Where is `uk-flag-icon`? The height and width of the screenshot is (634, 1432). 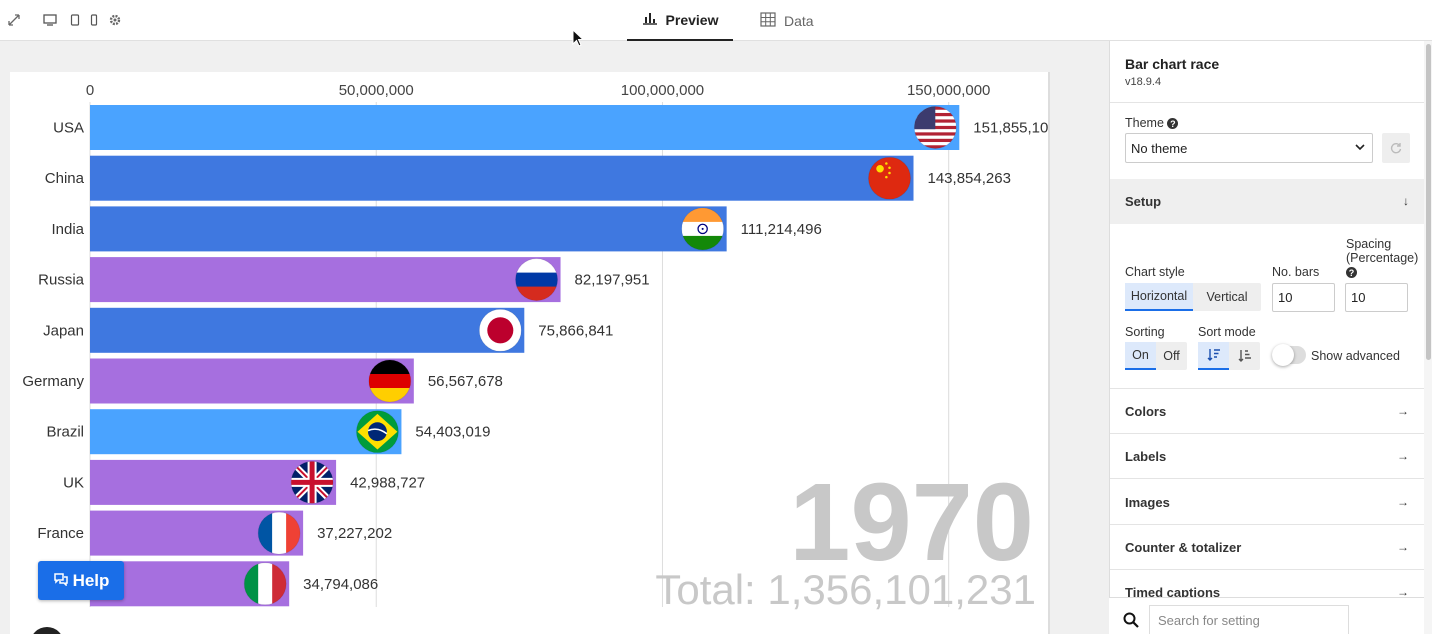 uk-flag-icon is located at coordinates (312, 482).